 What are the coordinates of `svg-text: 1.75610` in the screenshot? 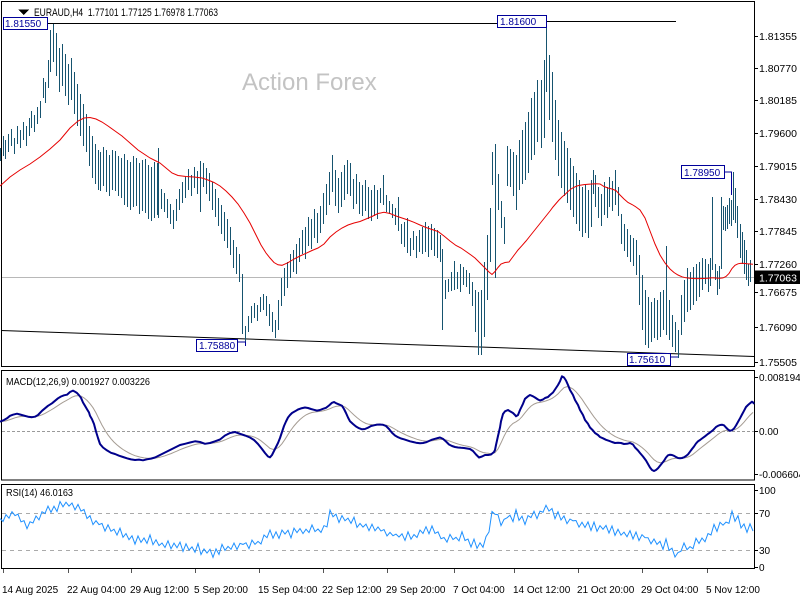 It's located at (647, 360).